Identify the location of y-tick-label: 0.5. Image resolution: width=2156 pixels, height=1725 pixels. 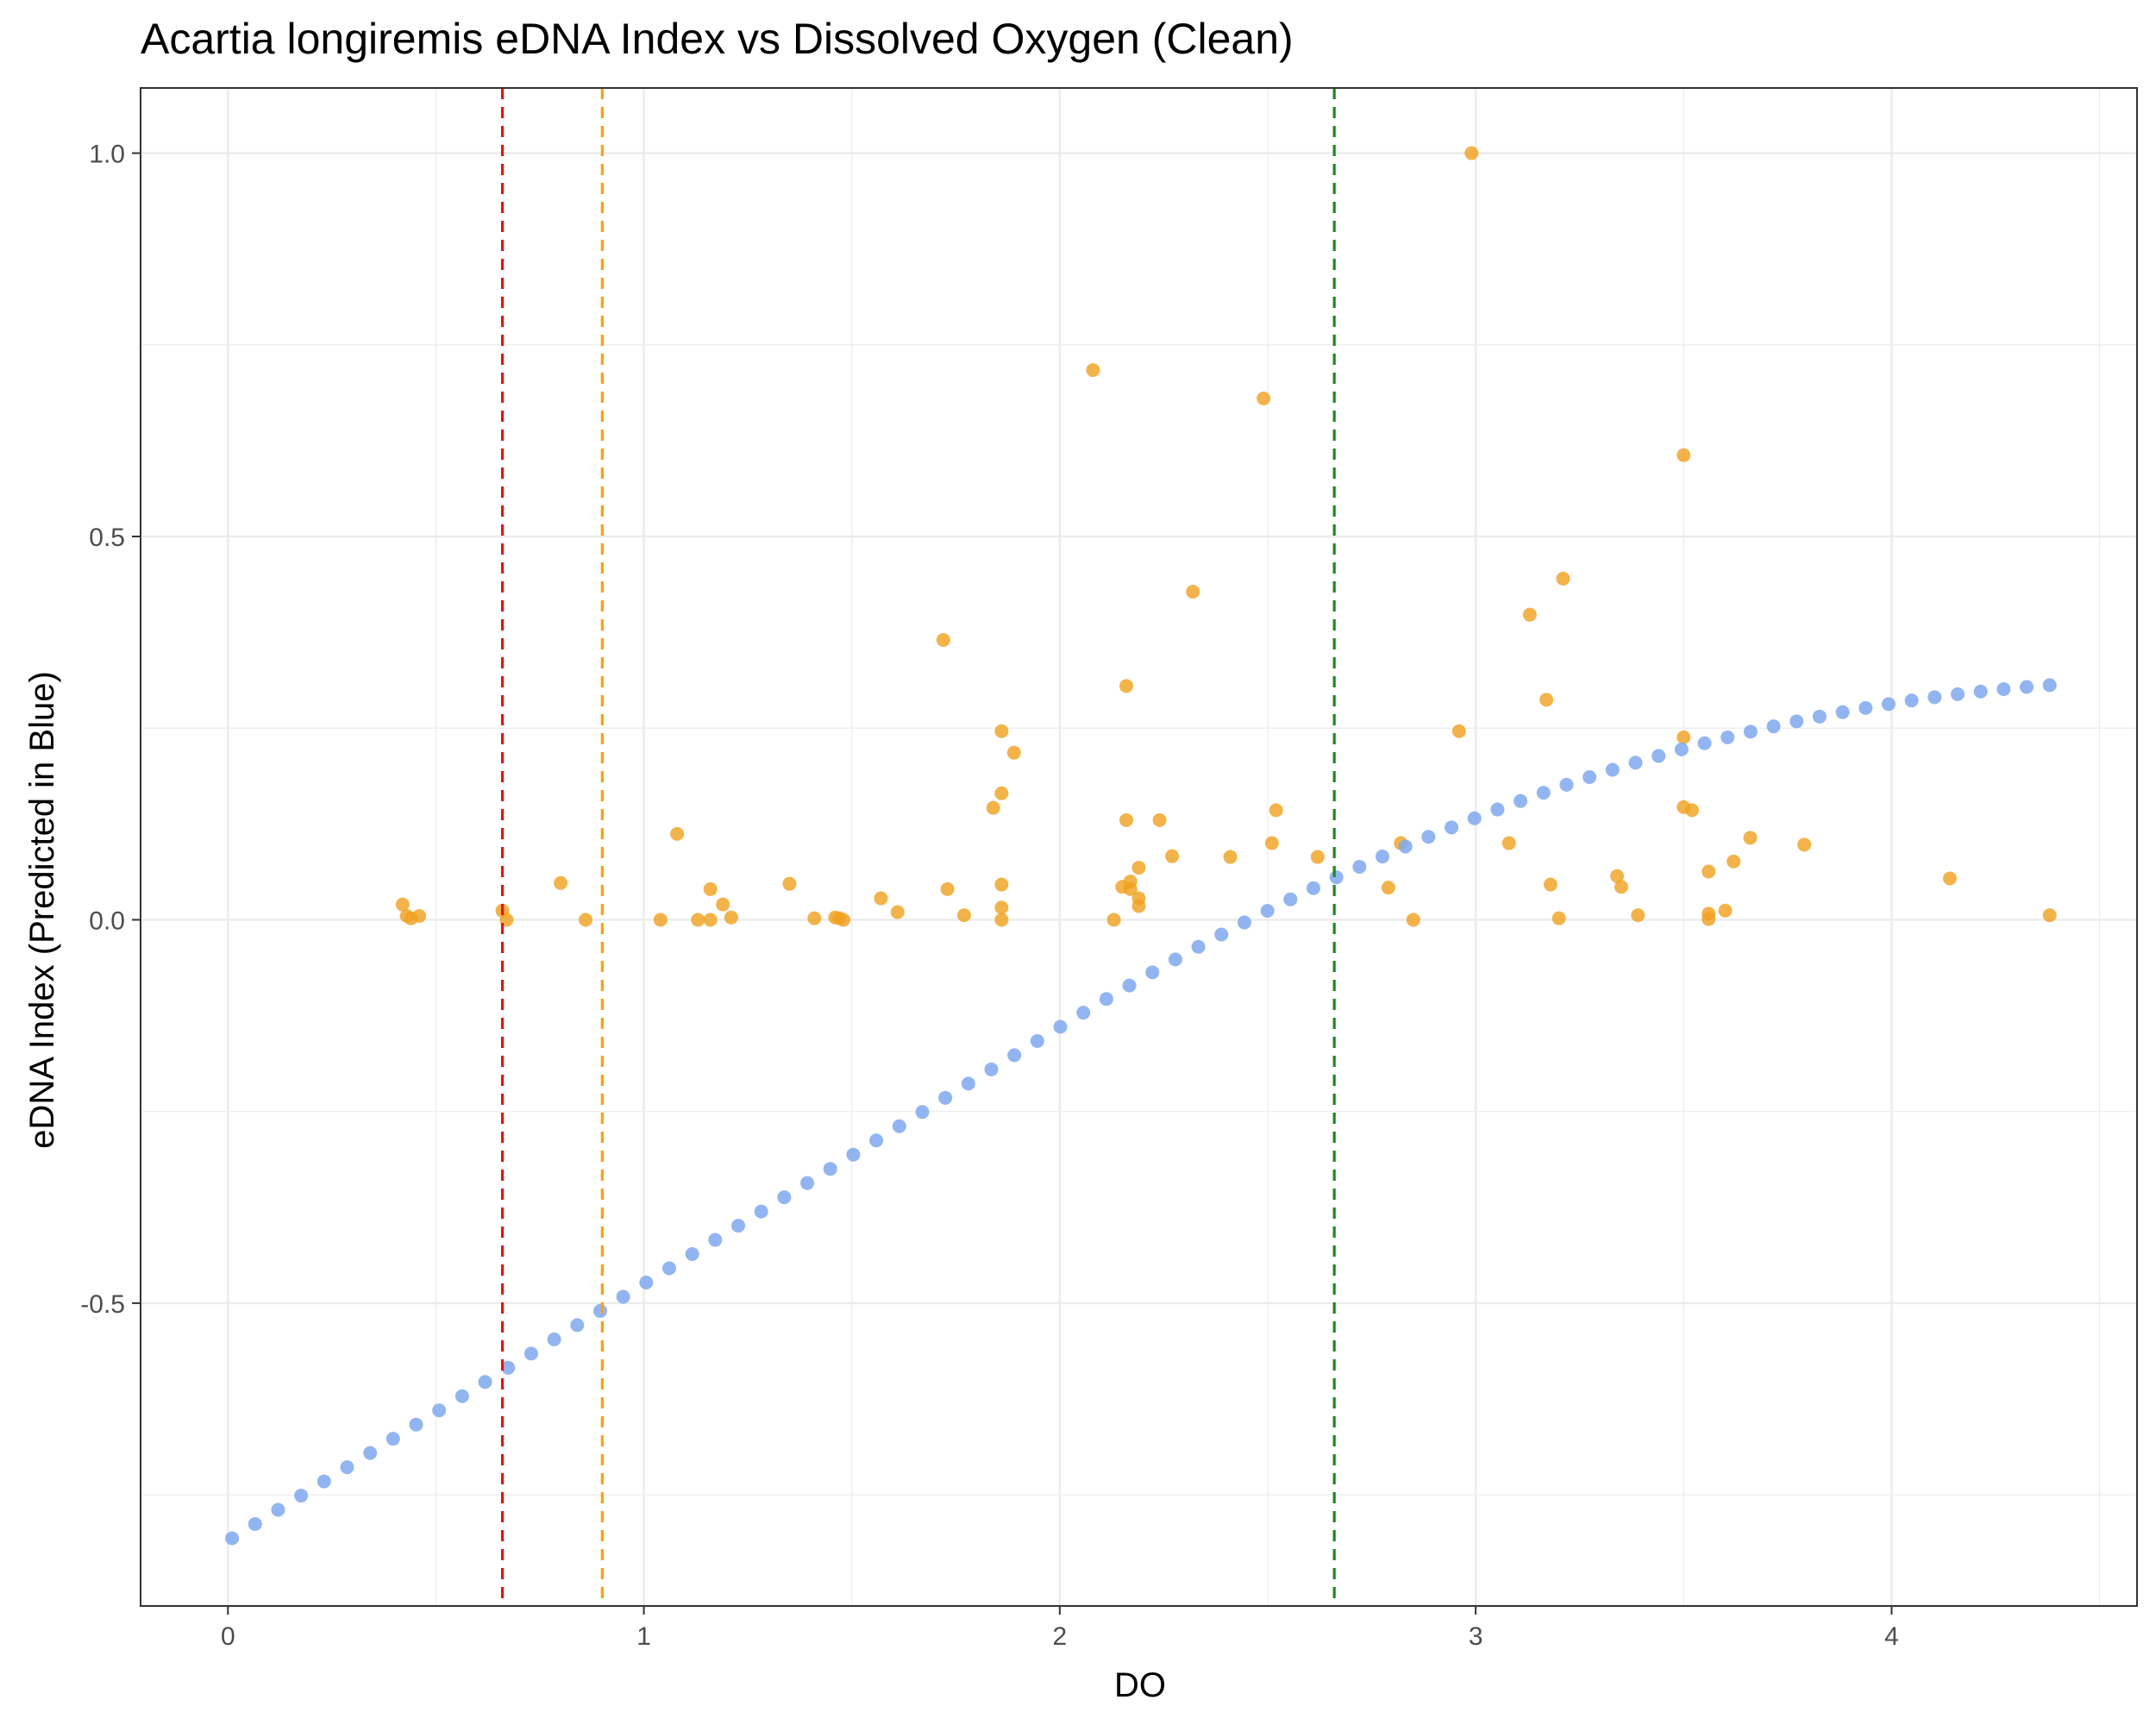
(107, 538).